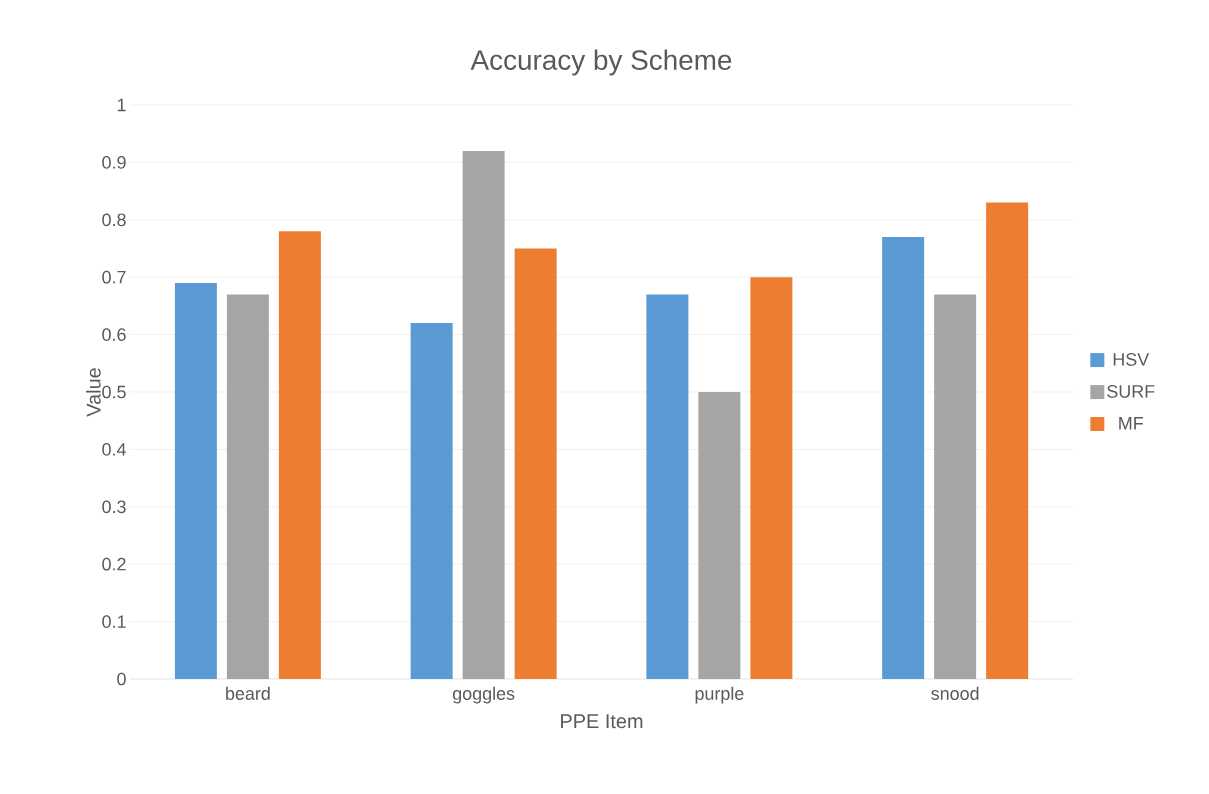  I want to click on y-tick-label: 1, so click(121, 105).